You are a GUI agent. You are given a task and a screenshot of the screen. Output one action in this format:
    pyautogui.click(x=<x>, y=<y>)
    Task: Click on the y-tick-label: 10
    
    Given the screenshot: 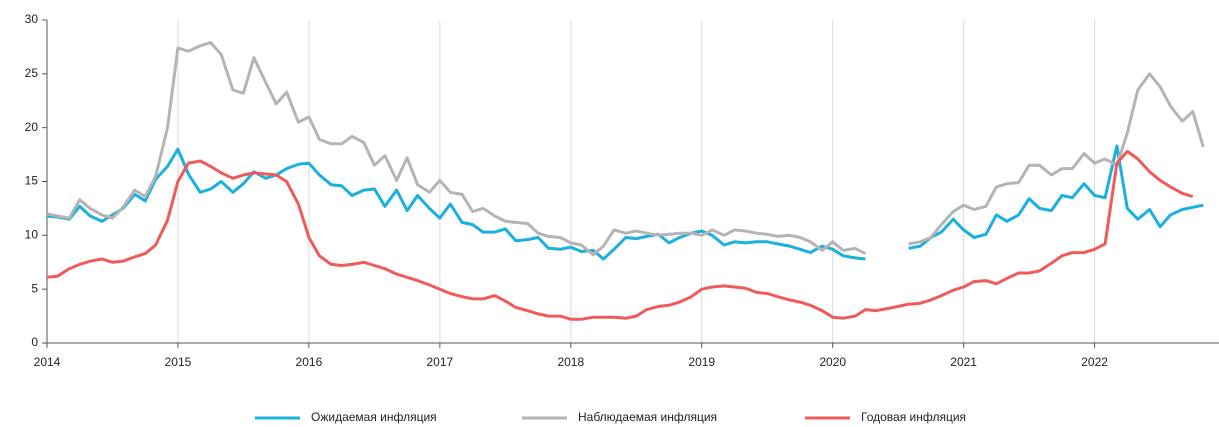 What is the action you would take?
    pyautogui.click(x=32, y=235)
    